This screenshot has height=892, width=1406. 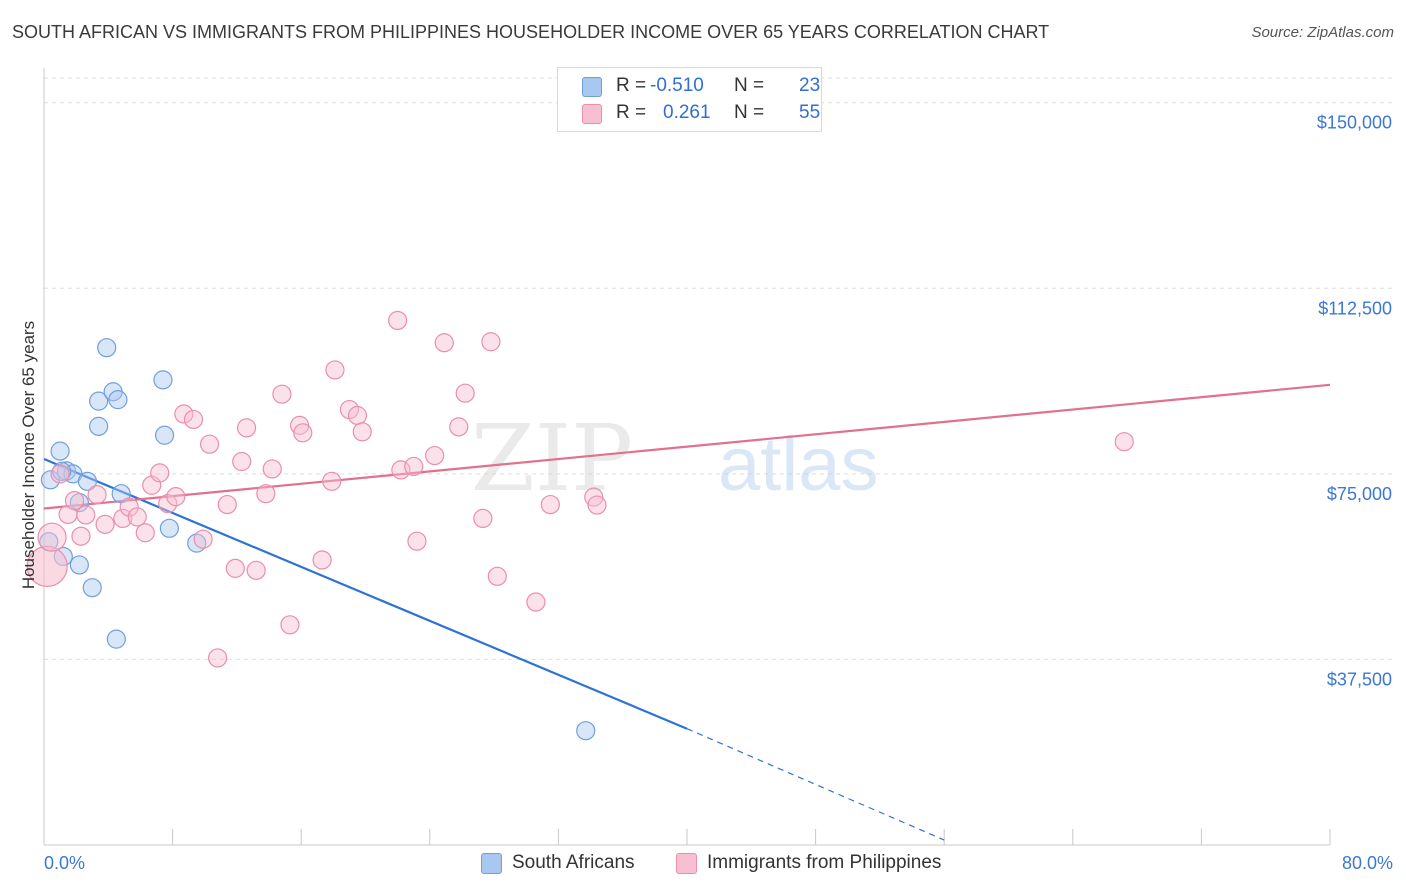 I want to click on x-tick-label-start: 0.0%, so click(x=64, y=863).